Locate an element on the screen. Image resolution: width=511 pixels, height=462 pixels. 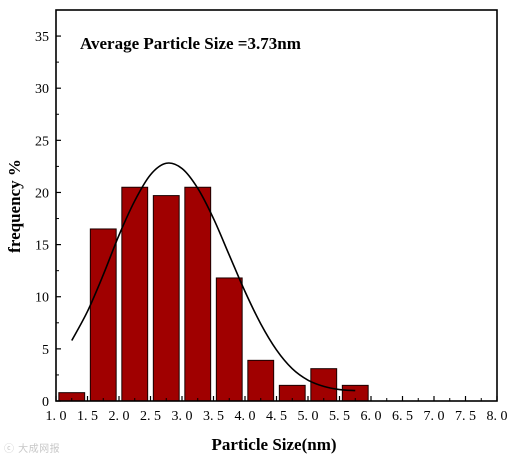
average-size-annotation: Average Particle Size =3.73nm is located at coordinates (190, 43).